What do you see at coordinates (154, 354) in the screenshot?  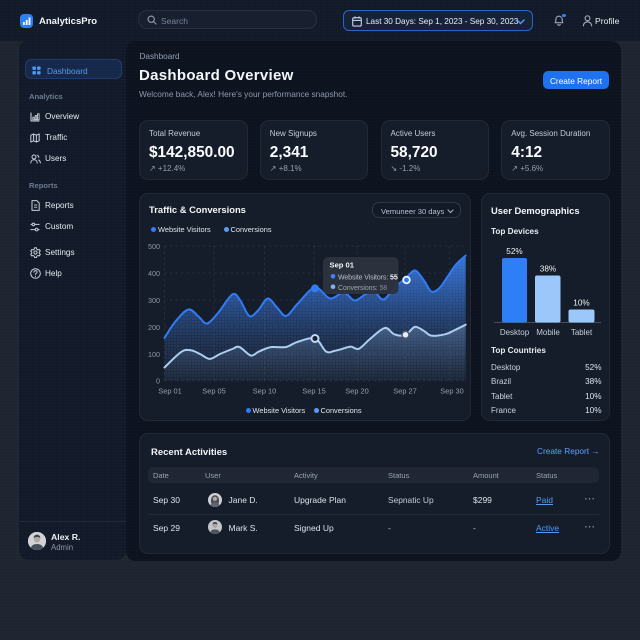 I see `svg-text: 100` at bounding box center [154, 354].